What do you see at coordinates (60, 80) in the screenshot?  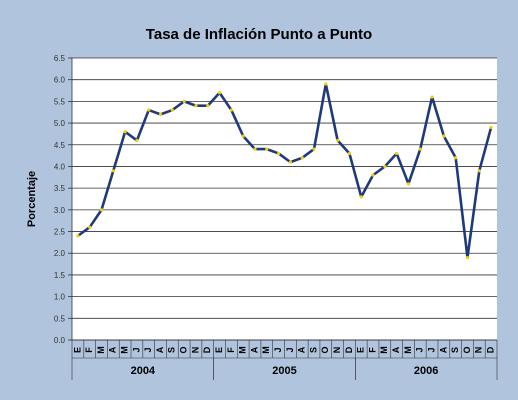 I see `y-tick-label: 6.0` at bounding box center [60, 80].